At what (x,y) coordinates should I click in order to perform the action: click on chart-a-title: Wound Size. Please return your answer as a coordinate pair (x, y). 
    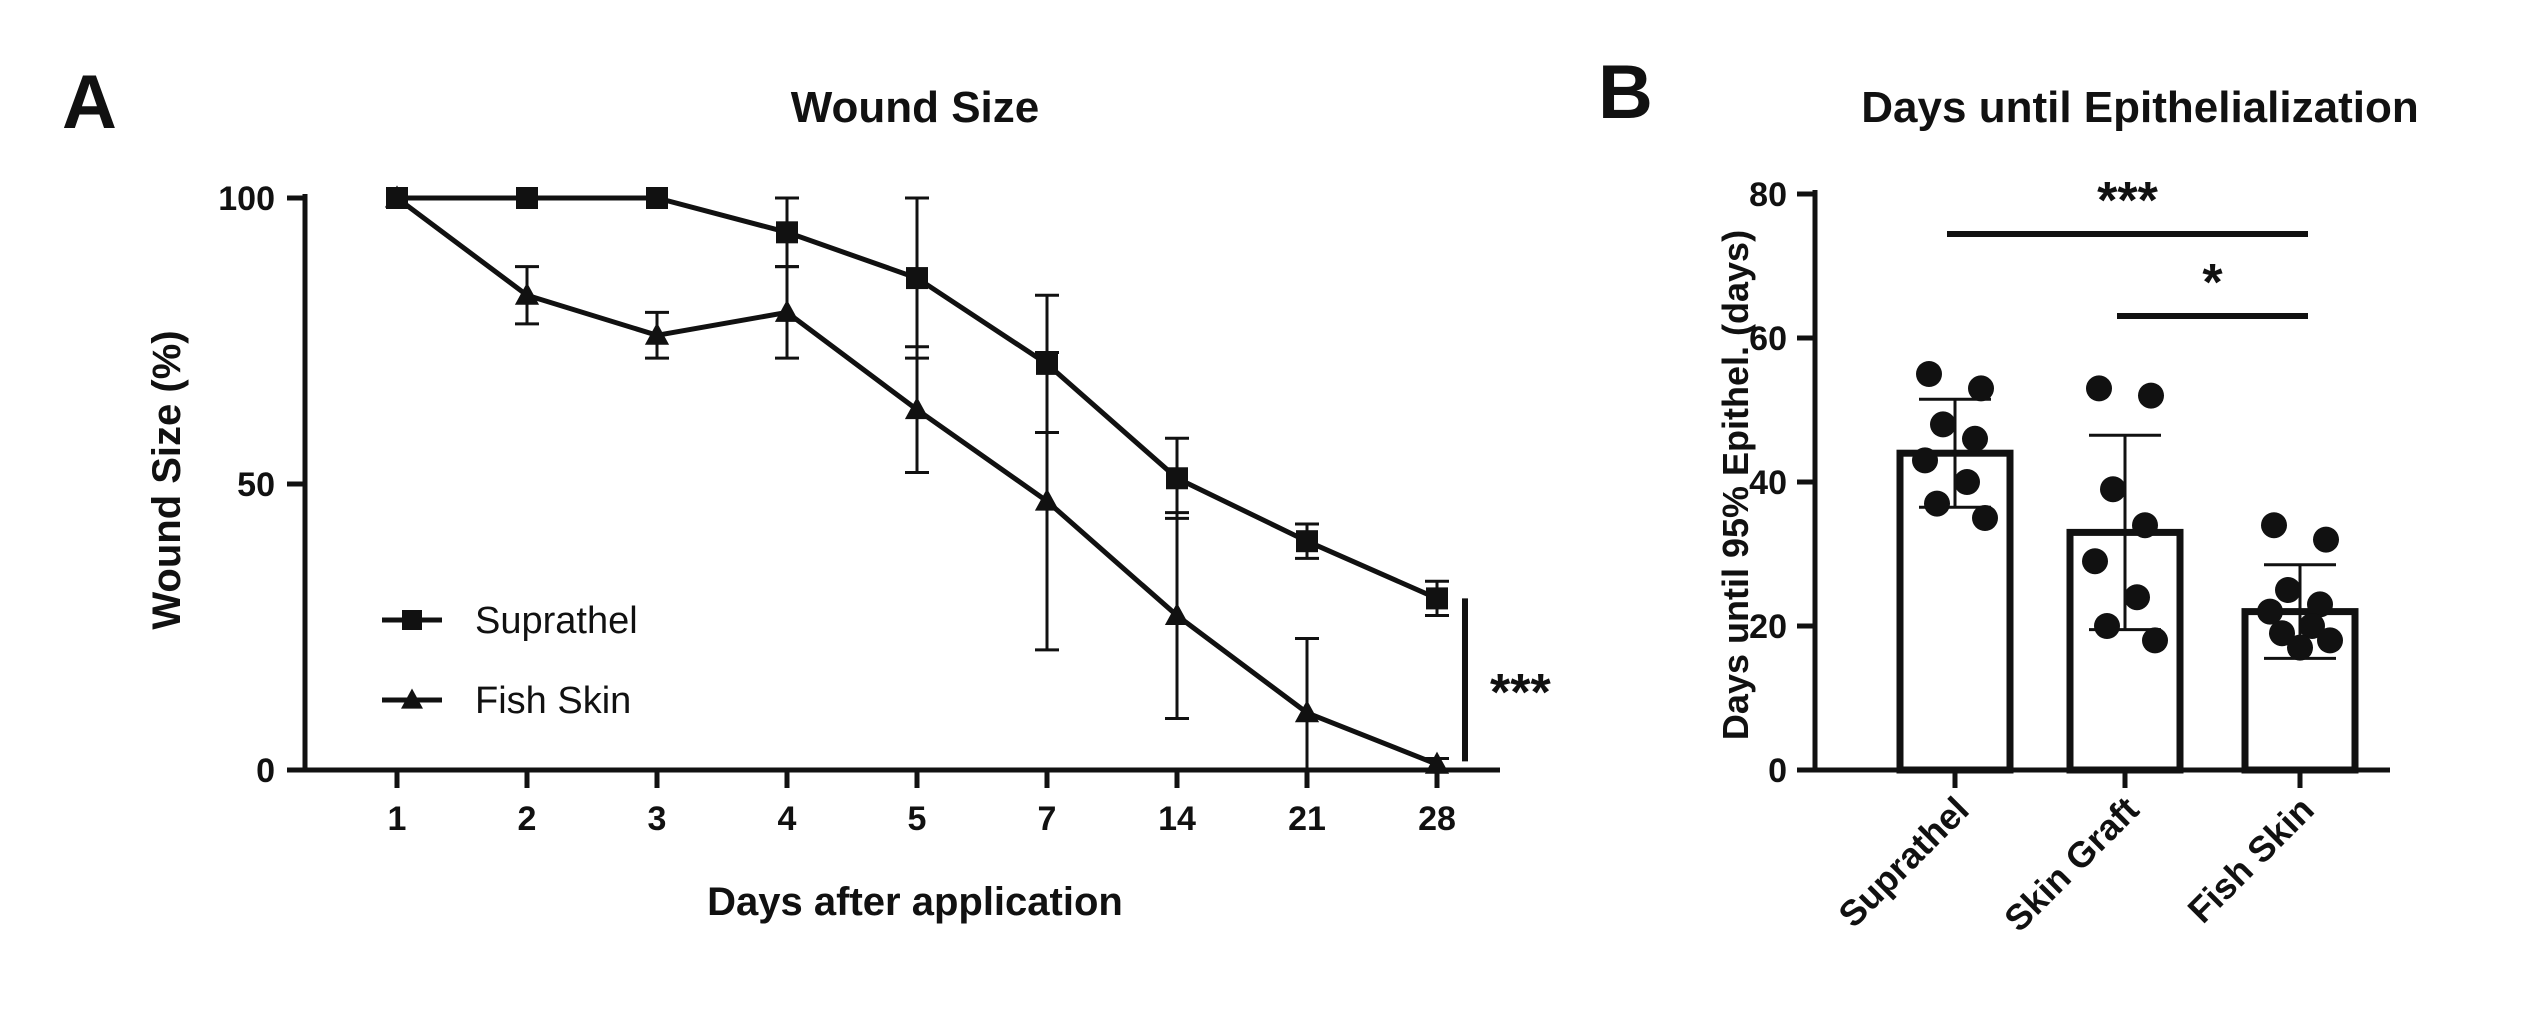
    Looking at the image, I should click on (915, 107).